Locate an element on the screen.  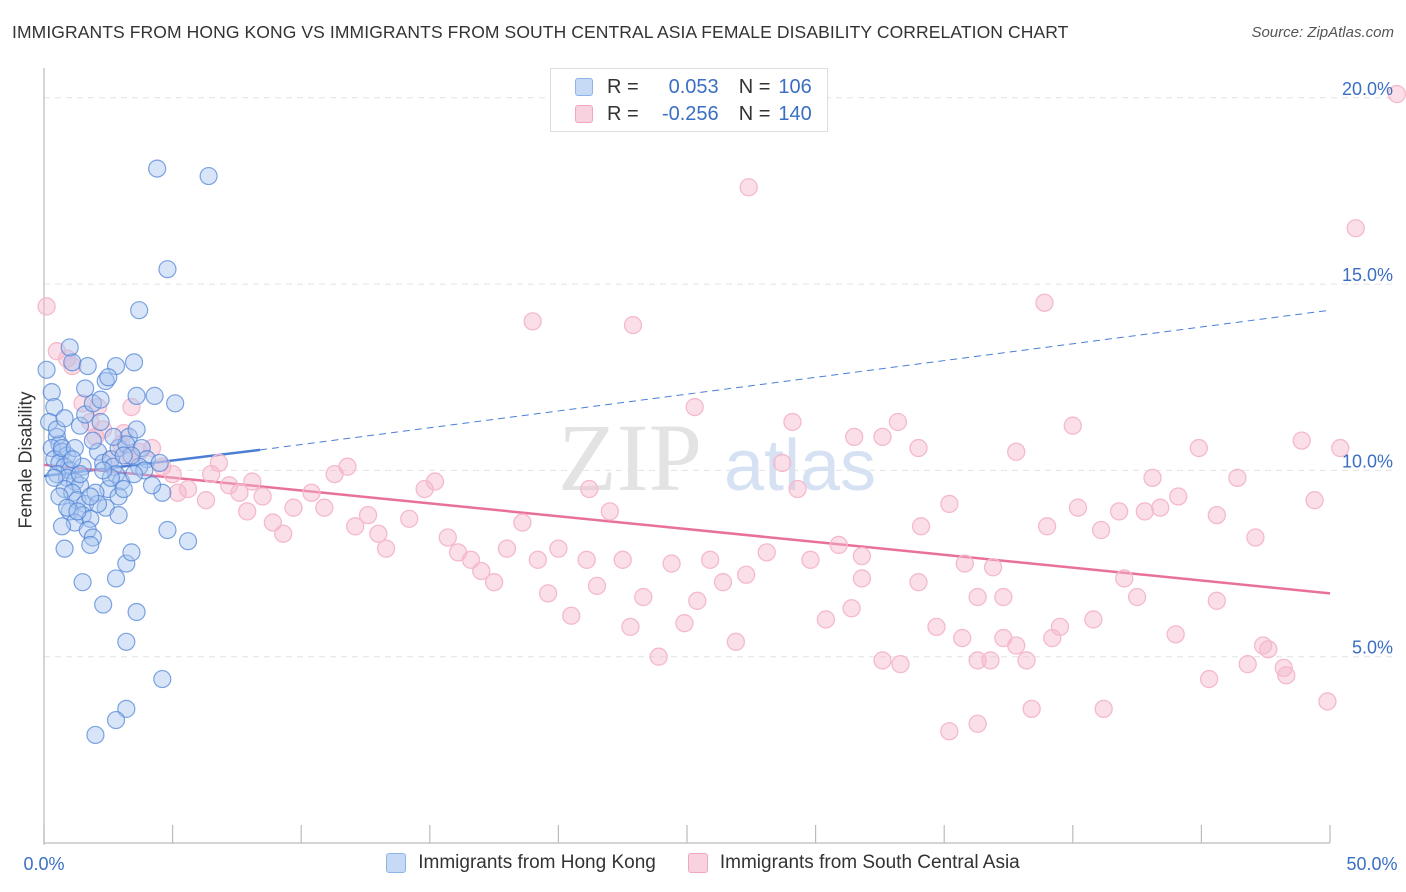
bottom-legend-label: Immigrants from South Central Asia is located at coordinates (869, 862).